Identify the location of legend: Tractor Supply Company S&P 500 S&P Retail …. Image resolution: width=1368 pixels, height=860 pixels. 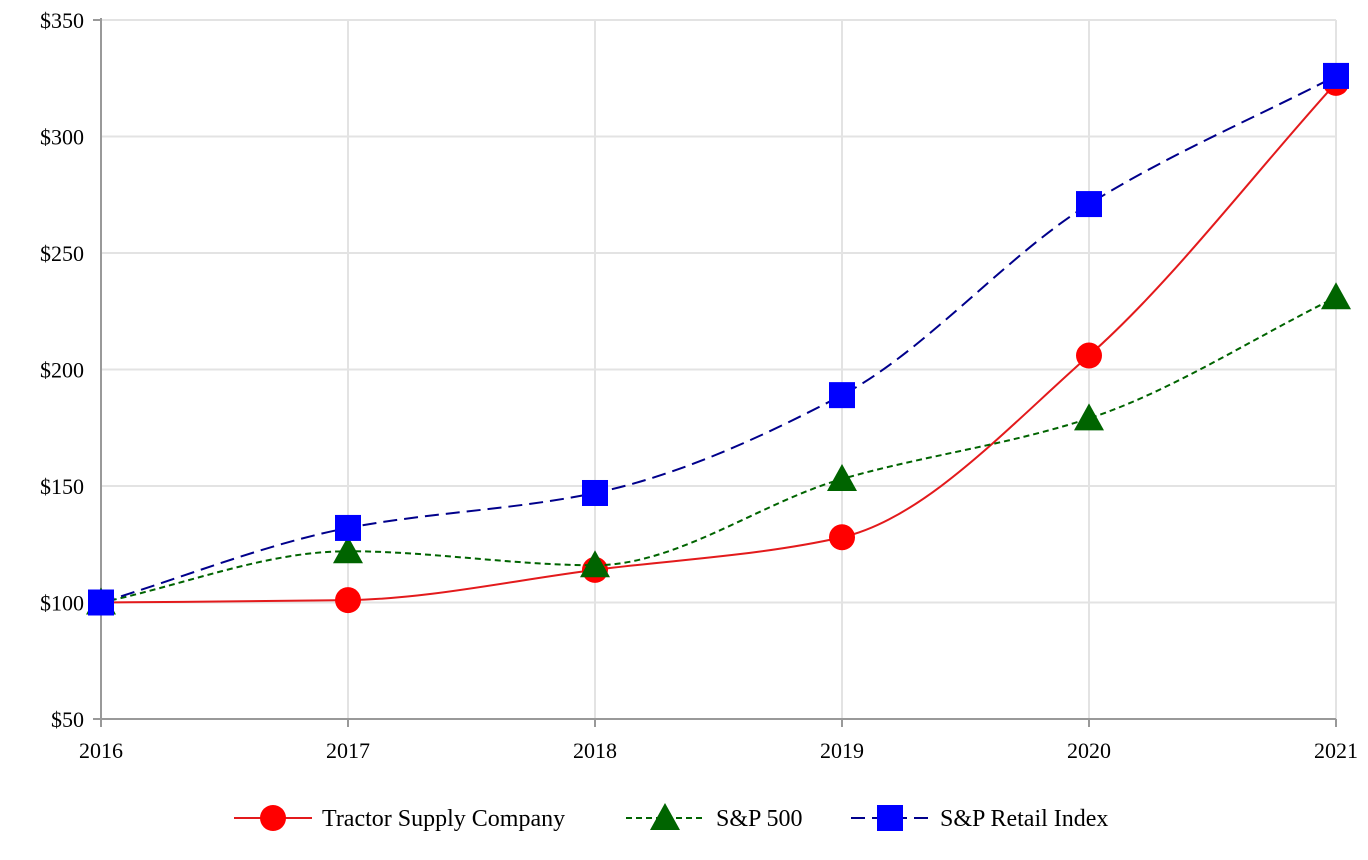
(671, 817).